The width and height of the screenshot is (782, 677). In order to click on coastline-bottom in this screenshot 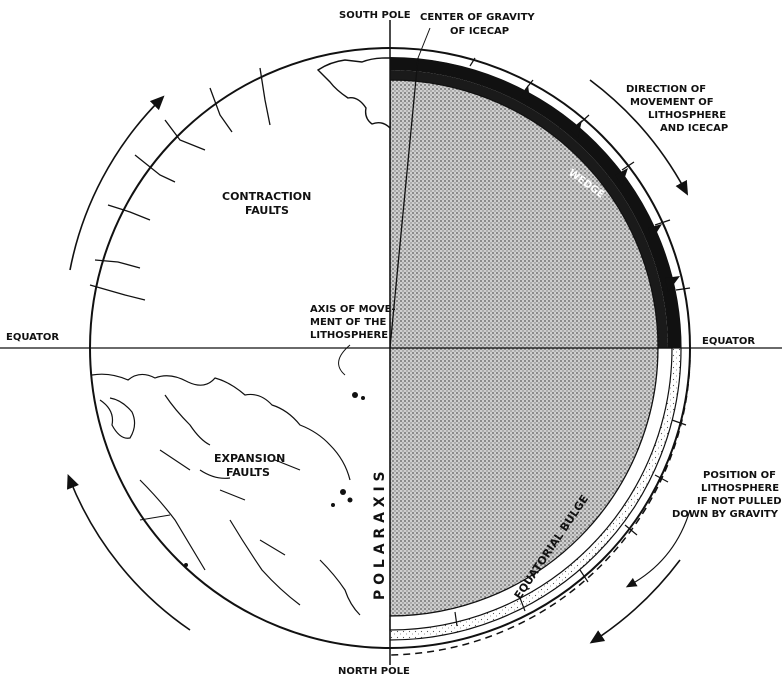, I will do `click(226, 494)`.